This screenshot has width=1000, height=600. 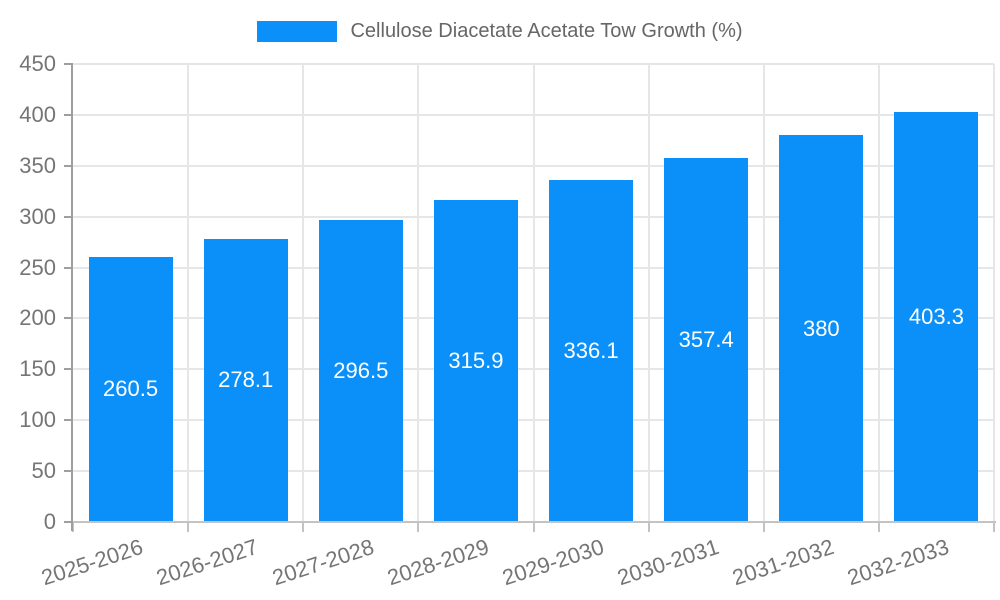 I want to click on bar: 260.5, so click(x=130, y=389).